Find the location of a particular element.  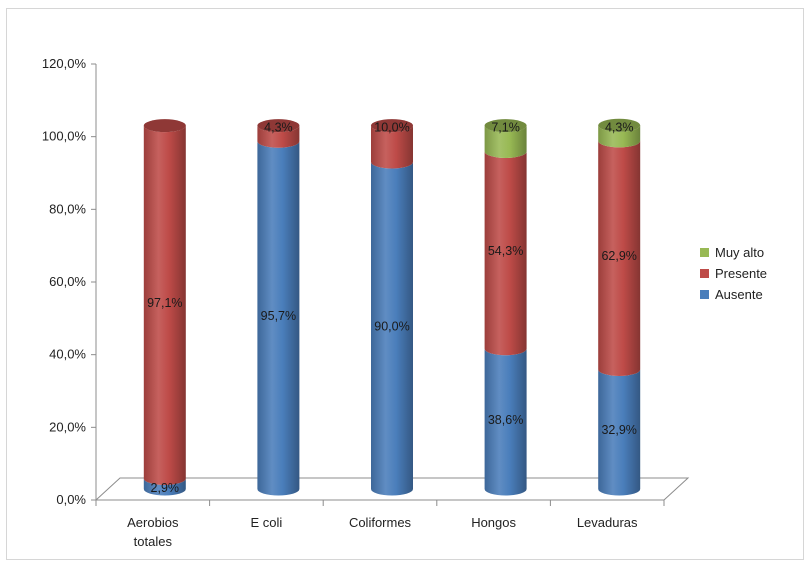

data-label: 2,9% is located at coordinates (165, 488).